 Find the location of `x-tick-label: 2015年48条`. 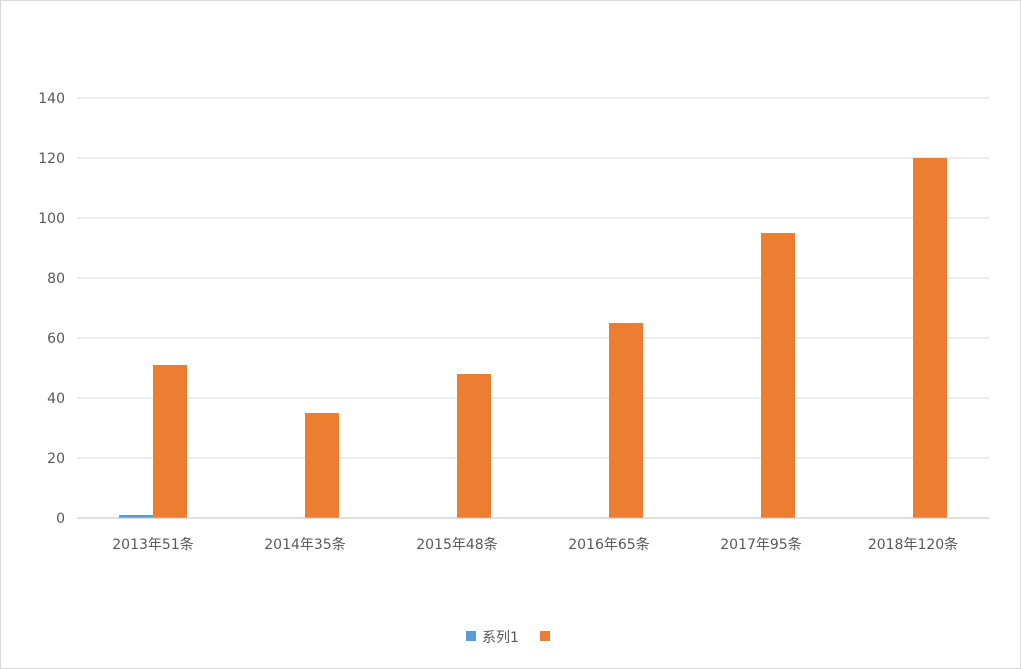

x-tick-label: 2015年48条 is located at coordinates (456, 544).